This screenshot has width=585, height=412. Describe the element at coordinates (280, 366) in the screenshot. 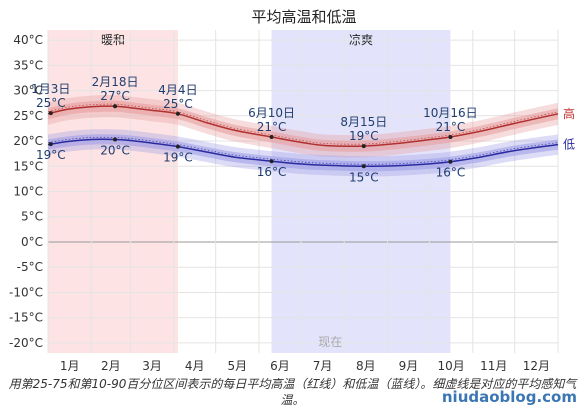

I see `x-tick-label: 6月` at that location.